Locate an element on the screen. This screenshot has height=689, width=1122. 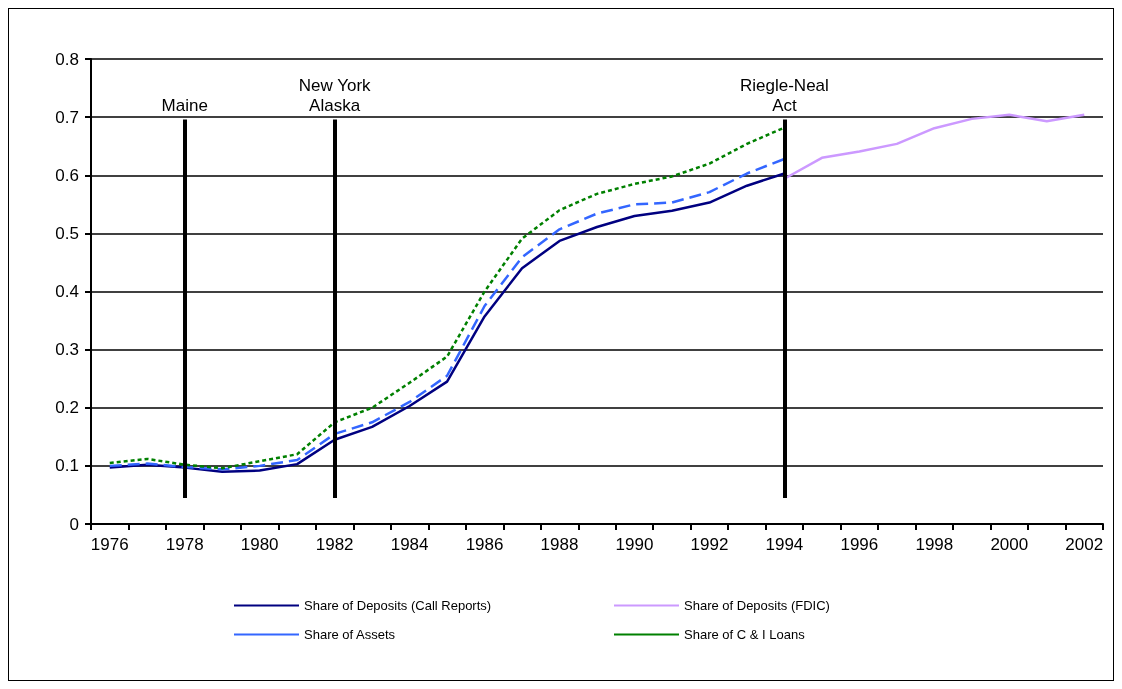
x-tick-label: 1976 is located at coordinates (109, 544).